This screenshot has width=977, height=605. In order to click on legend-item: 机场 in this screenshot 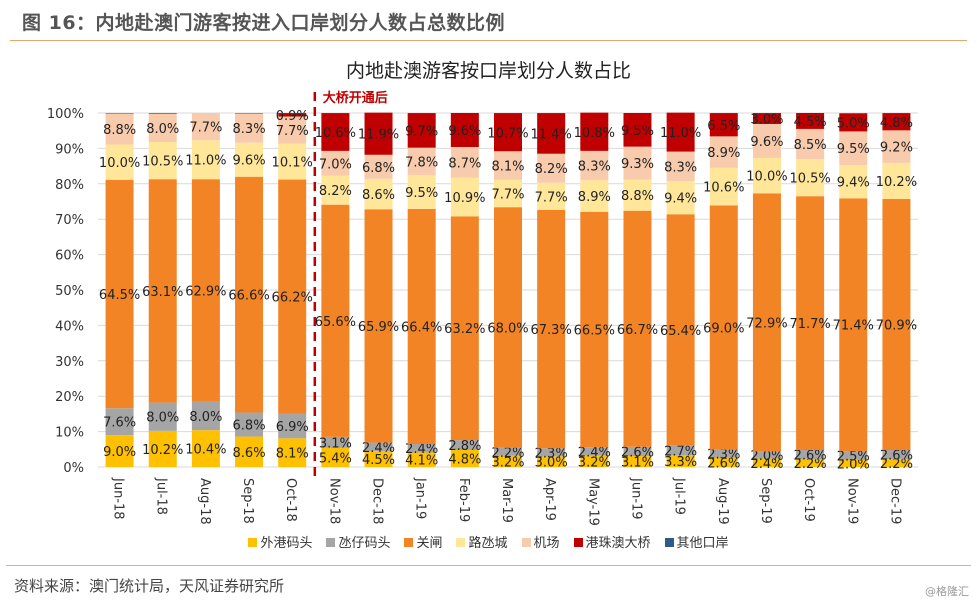, I will do `click(540, 541)`.